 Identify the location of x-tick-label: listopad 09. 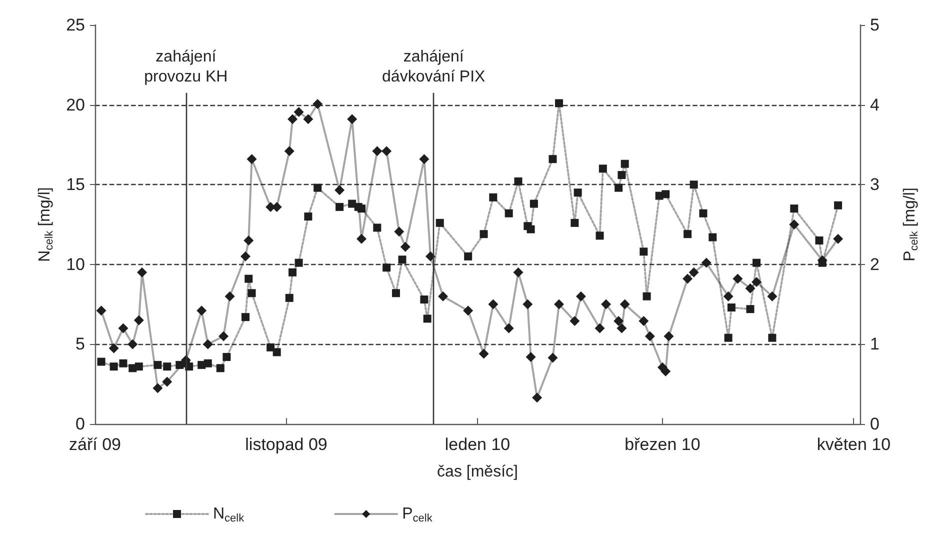
(286, 444).